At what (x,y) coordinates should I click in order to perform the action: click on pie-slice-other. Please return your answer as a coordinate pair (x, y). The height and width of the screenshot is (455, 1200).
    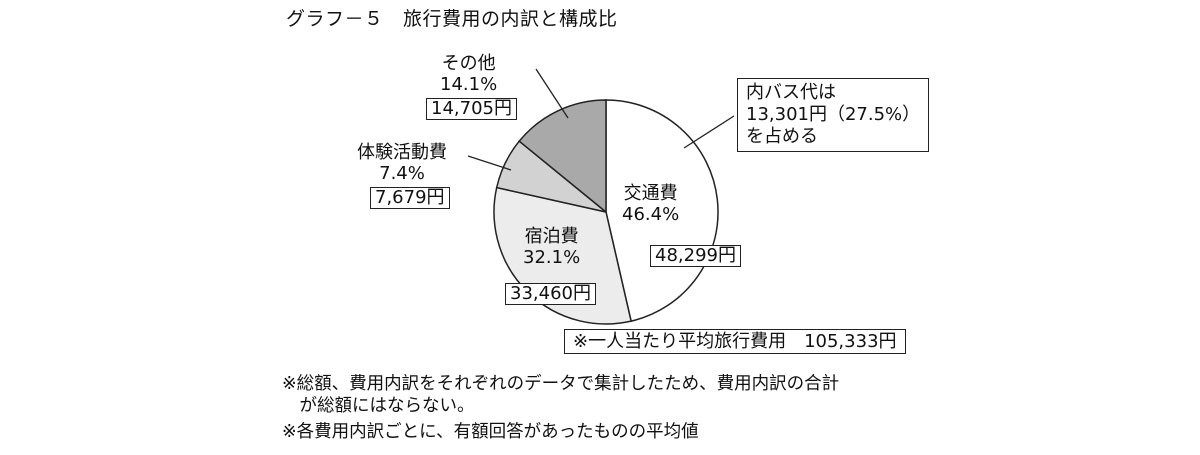
    Looking at the image, I should click on (562, 156).